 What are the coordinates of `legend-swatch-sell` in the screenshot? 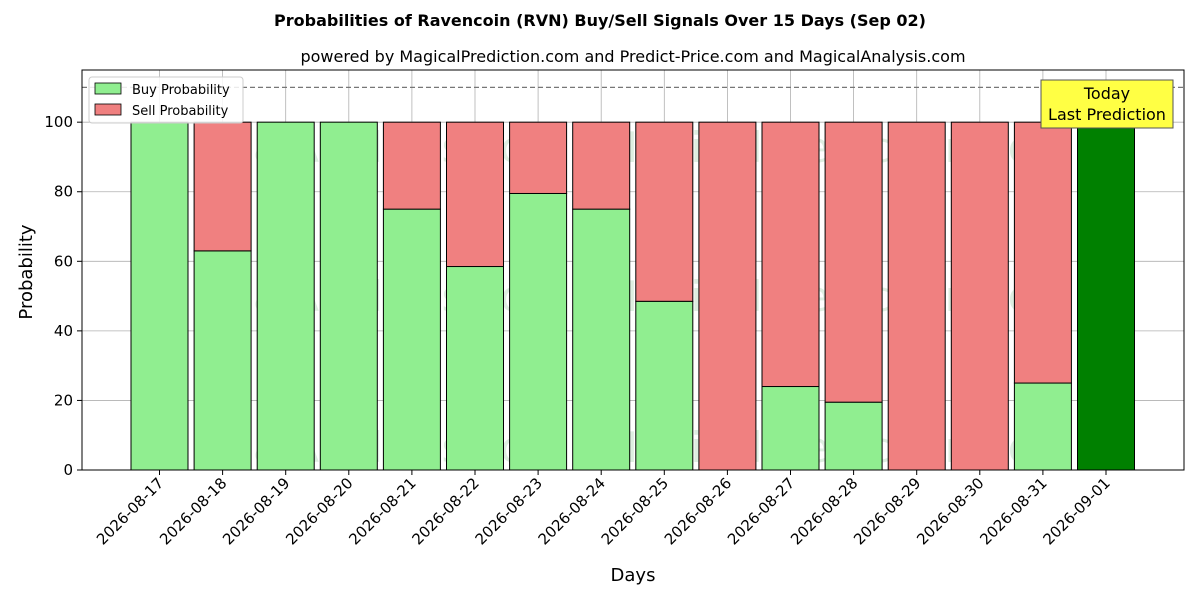 It's located at (108, 109).